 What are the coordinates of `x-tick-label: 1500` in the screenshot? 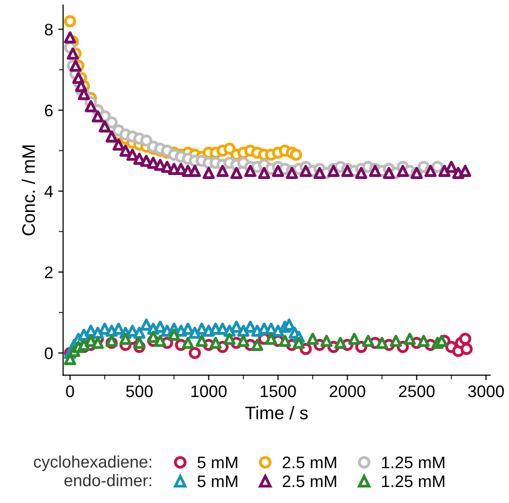 It's located at (278, 391).